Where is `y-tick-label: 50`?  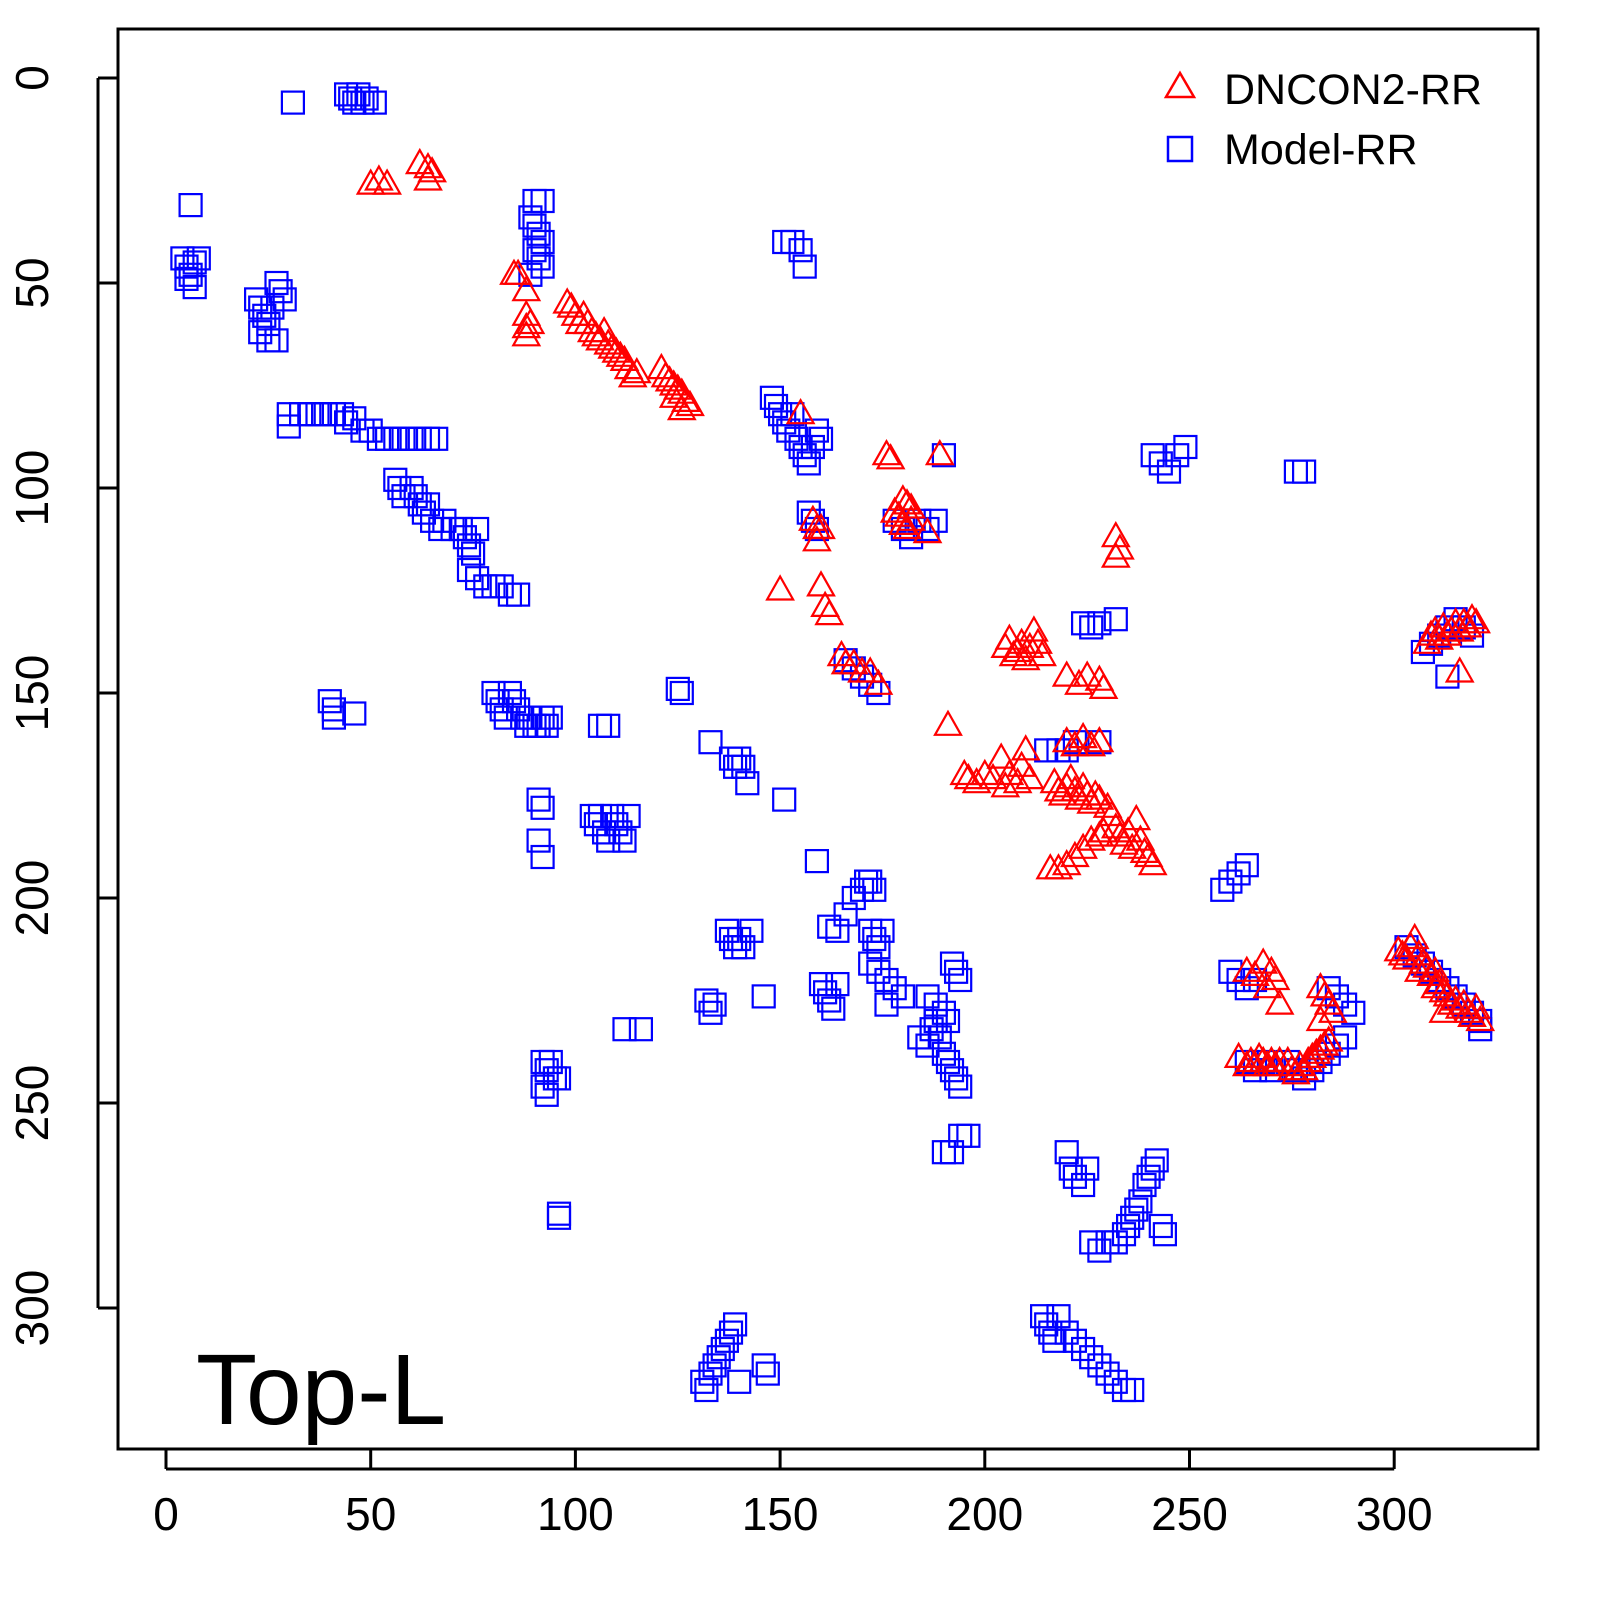
y-tick-label: 50 is located at coordinates (32, 282).